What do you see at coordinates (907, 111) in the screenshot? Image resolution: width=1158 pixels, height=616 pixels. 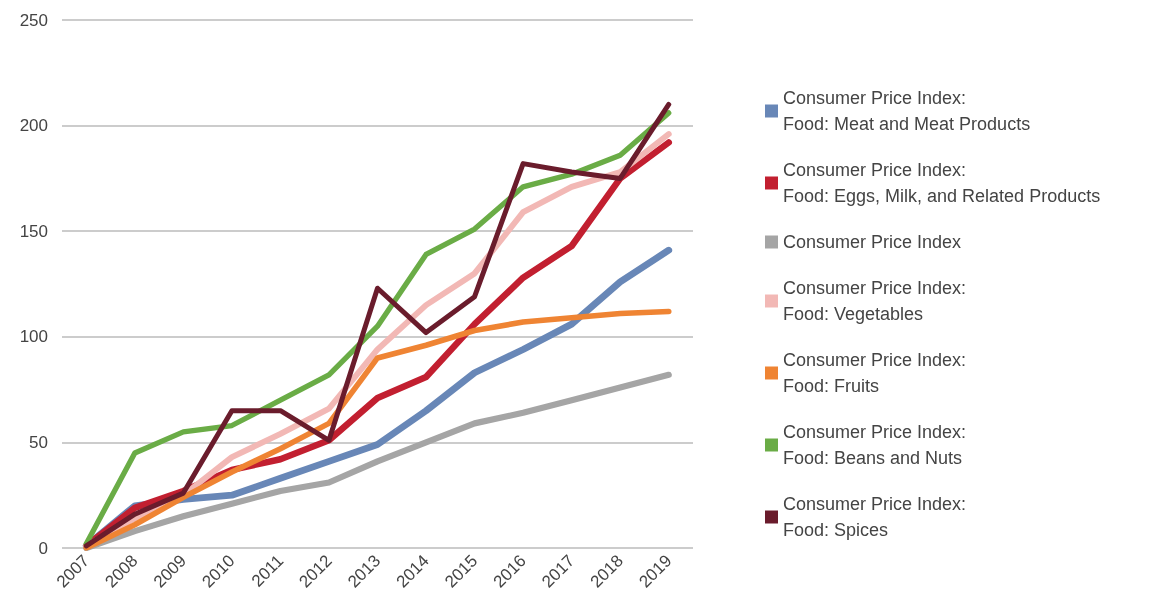 I see `legend-label: Consumer Price Index: Food: Meat and Meat Products` at bounding box center [907, 111].